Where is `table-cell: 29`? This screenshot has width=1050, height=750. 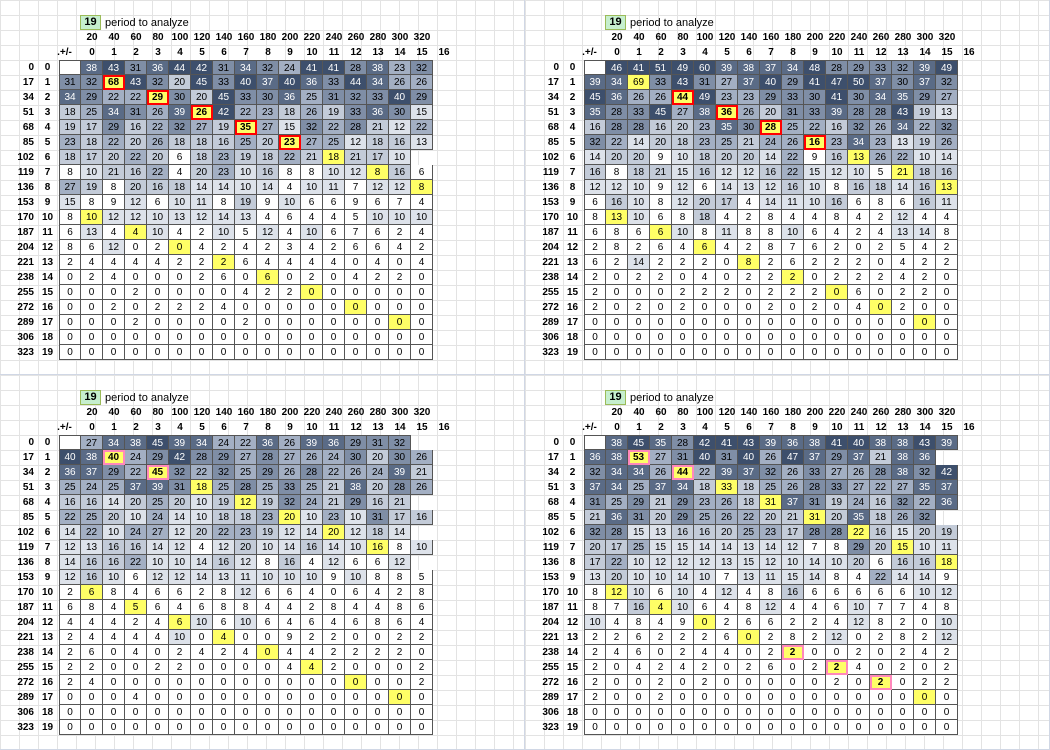 table-cell: 29 is located at coordinates (639, 502).